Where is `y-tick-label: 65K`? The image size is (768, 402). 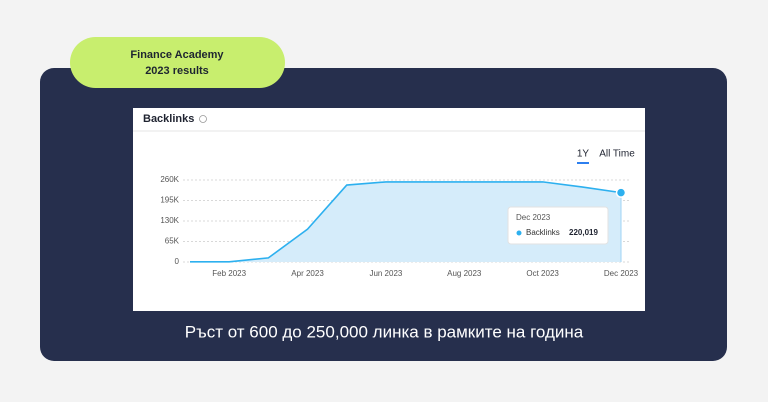
y-tick-label: 65K is located at coordinates (172, 241).